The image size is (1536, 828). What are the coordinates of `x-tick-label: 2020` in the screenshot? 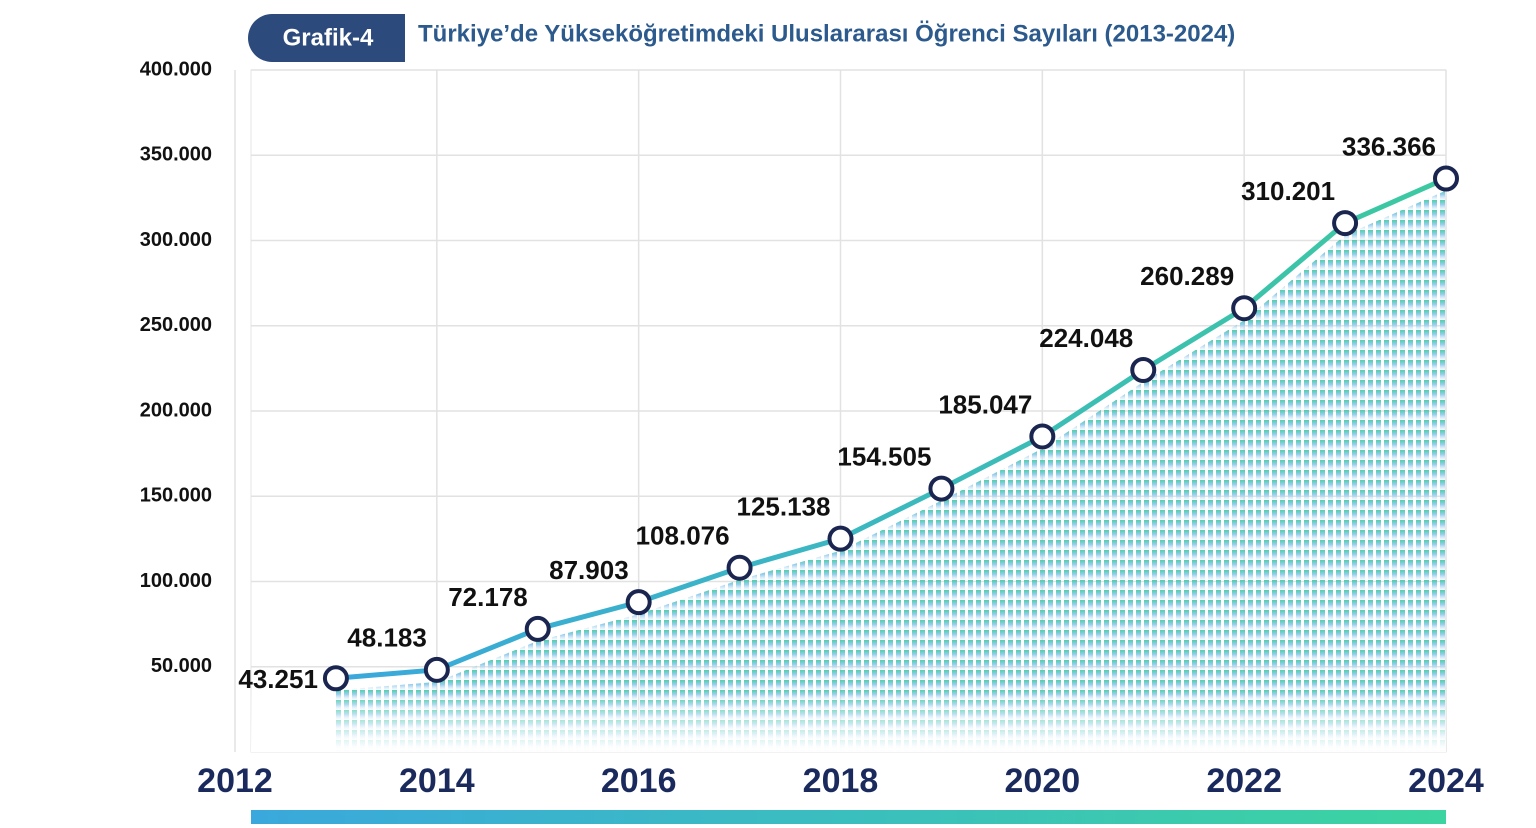 It's located at (1043, 781).